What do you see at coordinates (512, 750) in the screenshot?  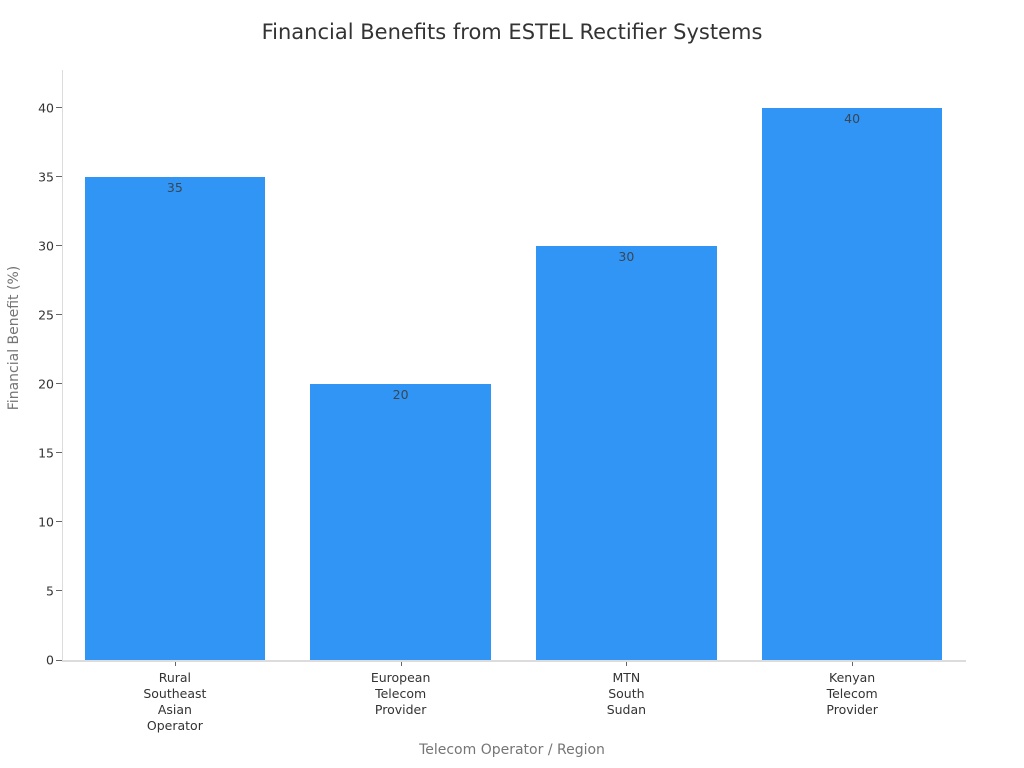 I see `x-axis-title: Telecom Operator / Region` at bounding box center [512, 750].